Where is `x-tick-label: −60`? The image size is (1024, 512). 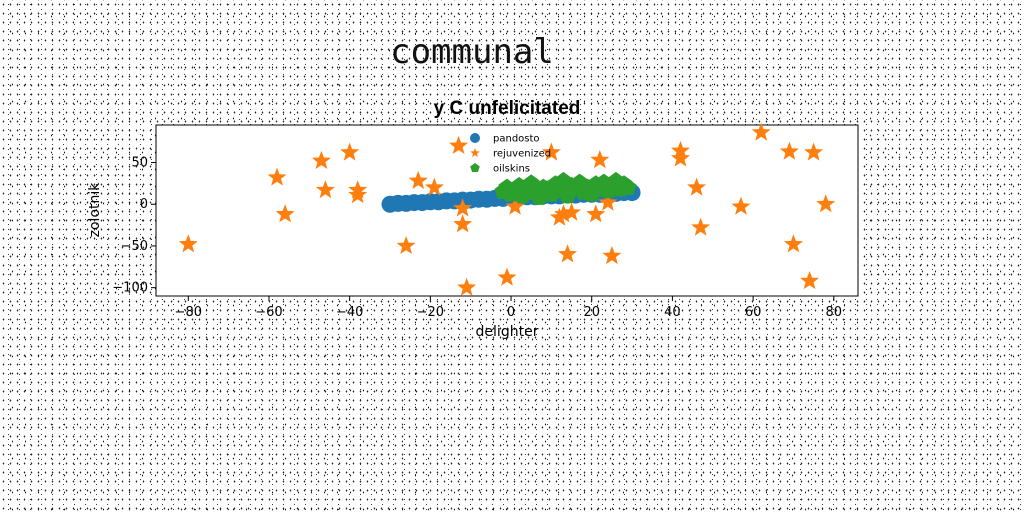 x-tick-label: −60 is located at coordinates (268, 312).